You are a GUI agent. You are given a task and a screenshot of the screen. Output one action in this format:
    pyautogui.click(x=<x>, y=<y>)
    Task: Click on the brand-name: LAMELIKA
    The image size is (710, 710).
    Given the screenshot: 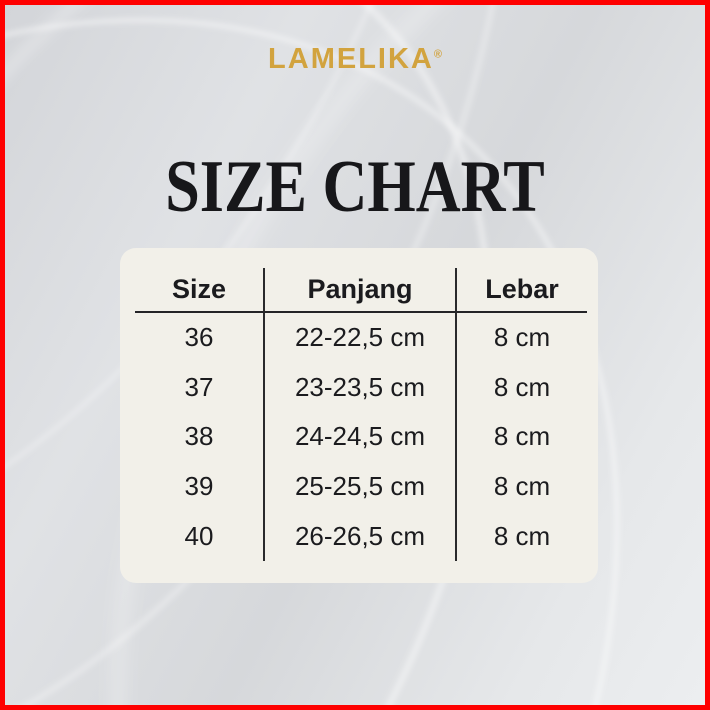 What is the action you would take?
    pyautogui.click(x=351, y=59)
    